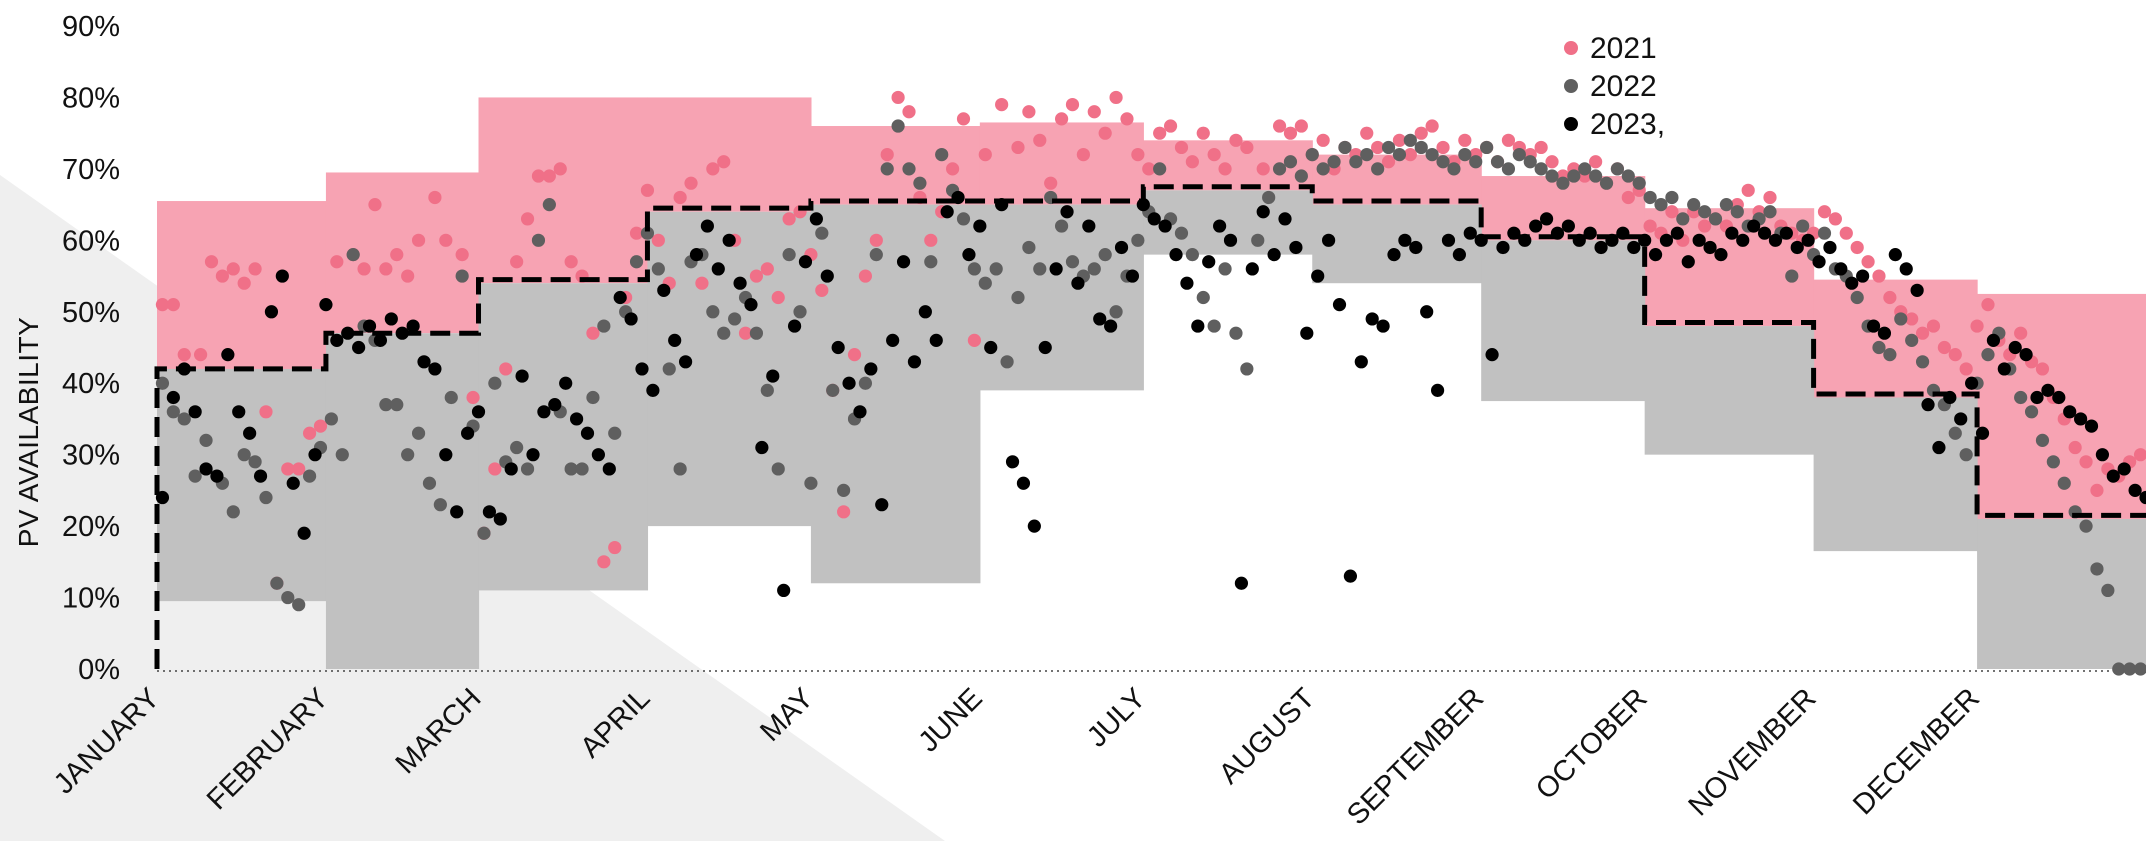 The height and width of the screenshot is (841, 2146). I want to click on y-axis-label: PV AVAILABILITY, so click(28, 432).